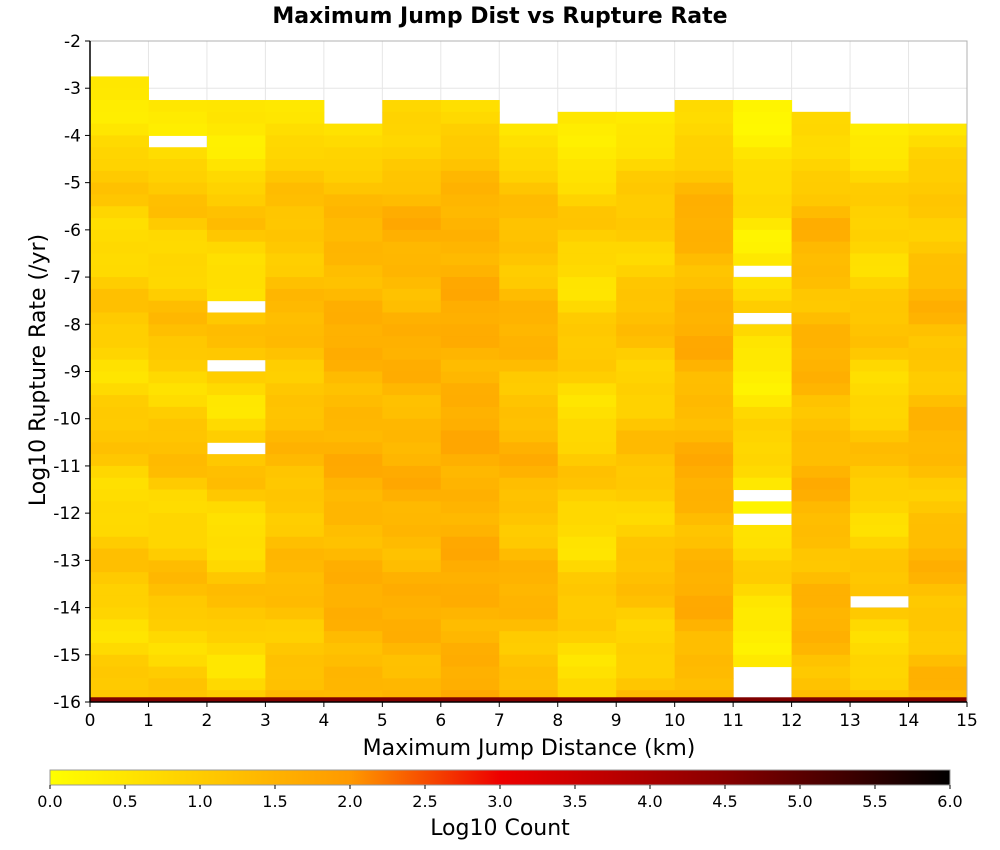  Describe the element at coordinates (557, 721) in the screenshot. I see `x-tick-label: 8` at that location.